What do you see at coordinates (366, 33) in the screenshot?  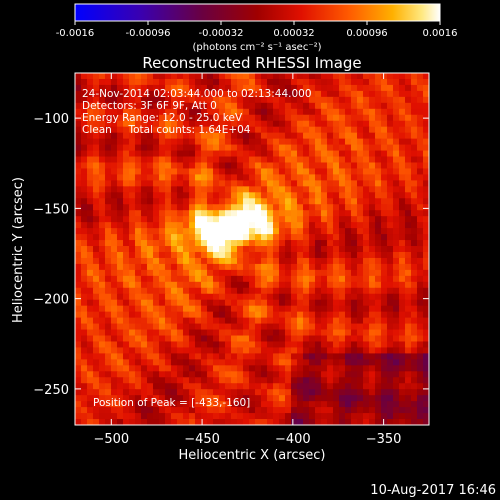 I see `colorbar-tick-label: 0.00096` at bounding box center [366, 33].